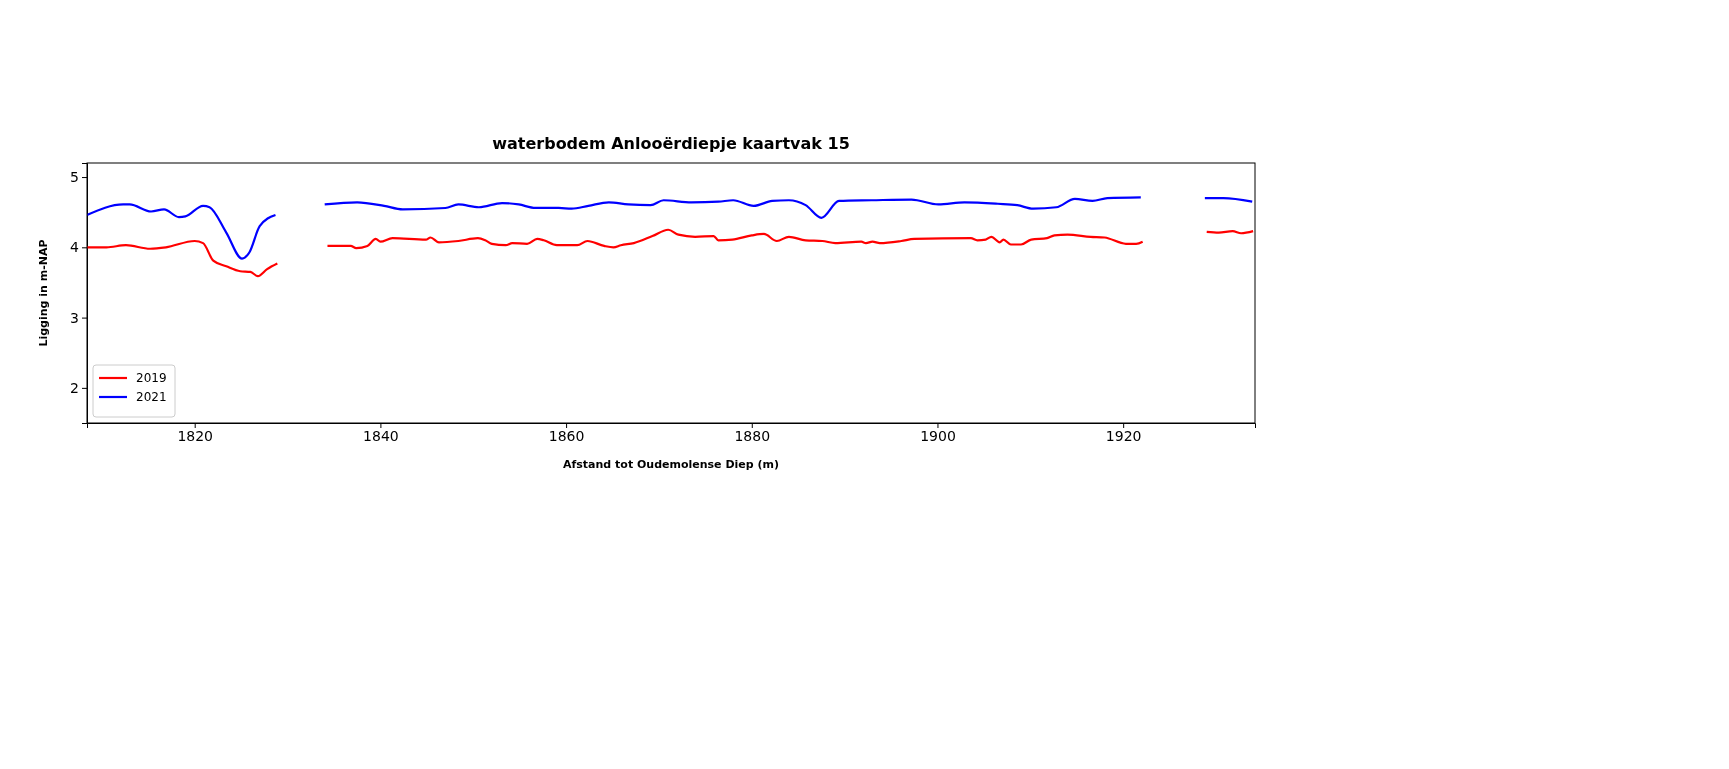 The image size is (1729, 769). I want to click on chart-title: waterbodem Anlooërdiepje kaartvak 15, so click(671, 143).